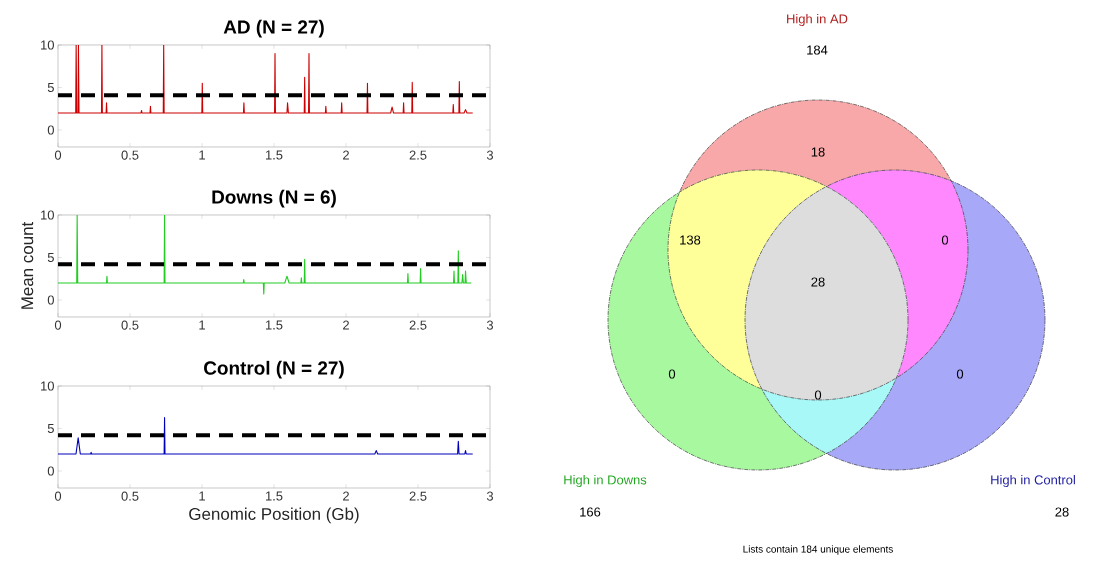 The image size is (1093, 564). What do you see at coordinates (1062, 512) in the screenshot?
I see `text: 28` at bounding box center [1062, 512].